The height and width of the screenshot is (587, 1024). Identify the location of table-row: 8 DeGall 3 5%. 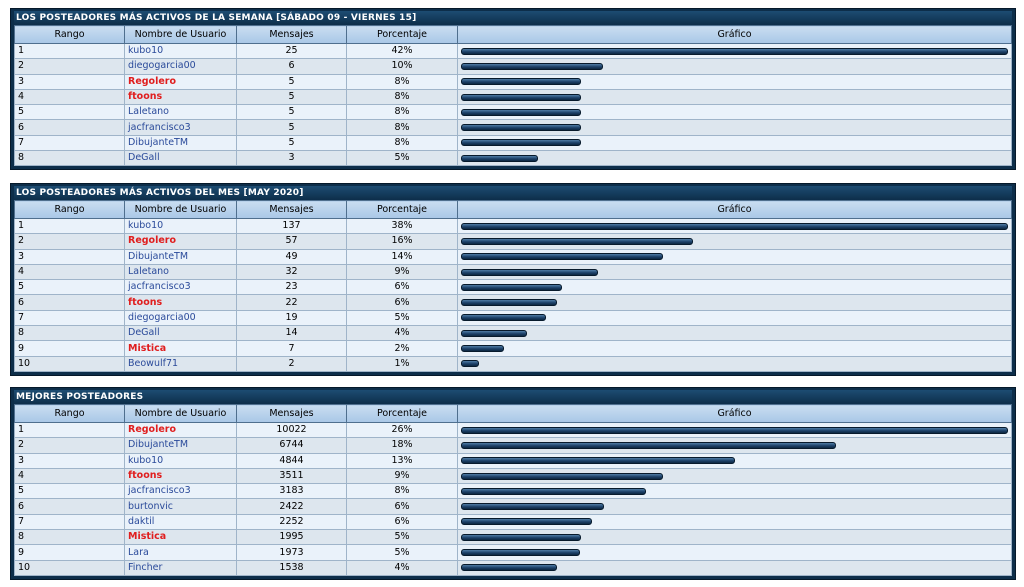
(513, 158).